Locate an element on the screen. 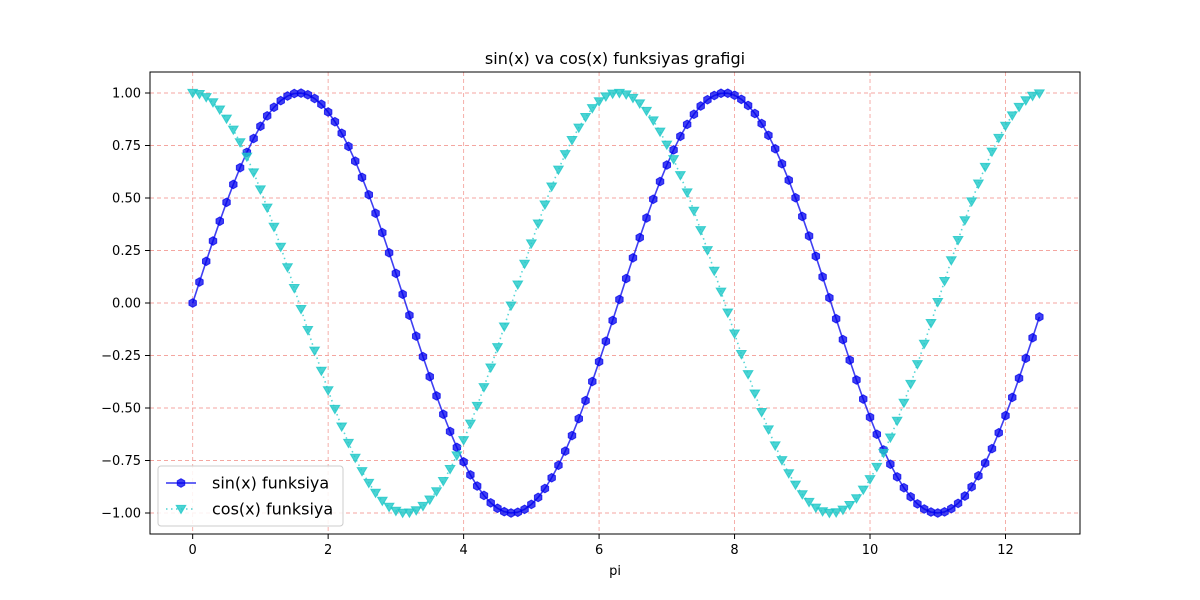 The width and height of the screenshot is (1200, 600). x-tick-label: 2 is located at coordinates (328, 550).